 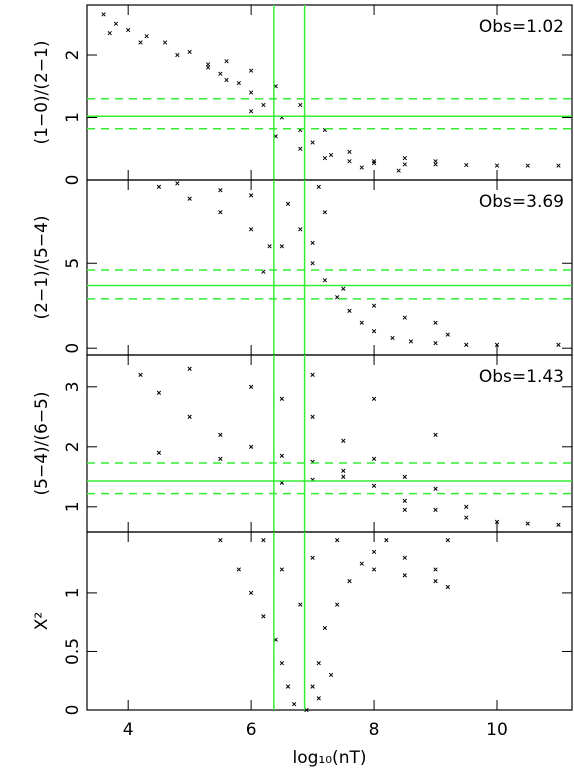 What do you see at coordinates (73, 446) in the screenshot?
I see `y-tick-label: 2` at bounding box center [73, 446].